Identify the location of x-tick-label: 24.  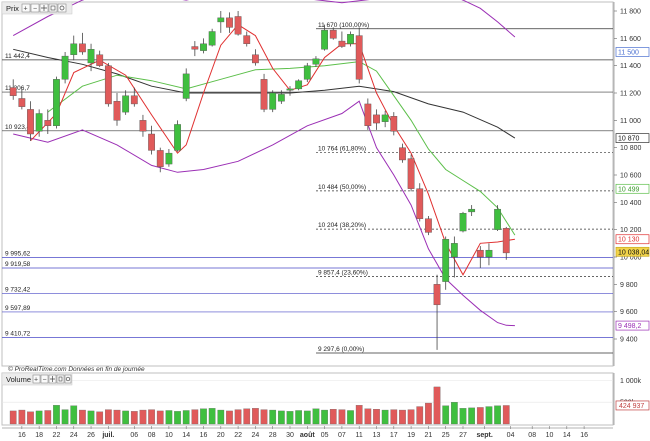
(74, 435).